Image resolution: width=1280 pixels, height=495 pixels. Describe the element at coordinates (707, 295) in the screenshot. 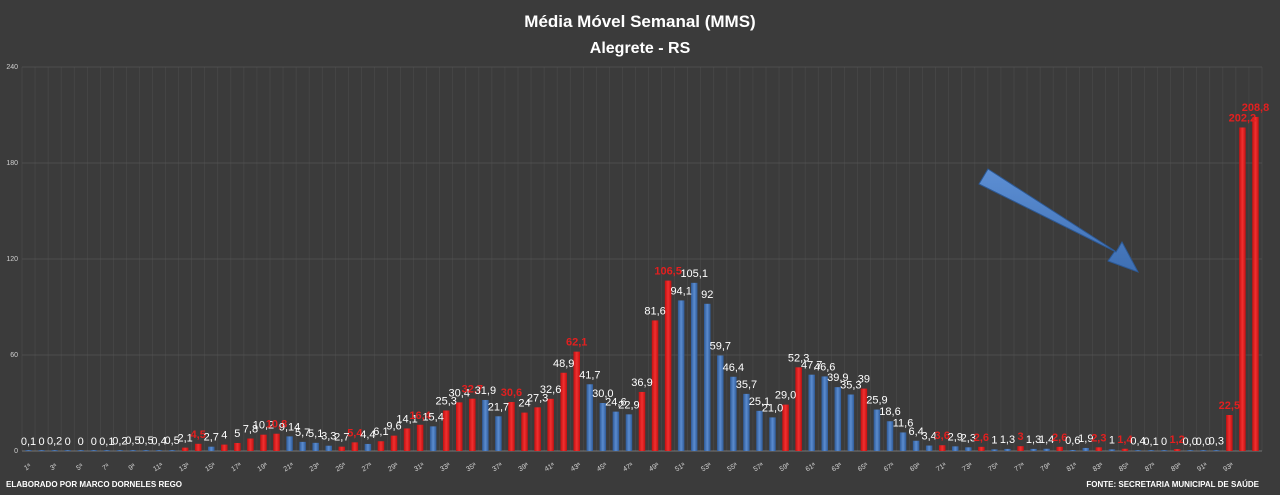

I see `data-label-week-53: 92` at that location.